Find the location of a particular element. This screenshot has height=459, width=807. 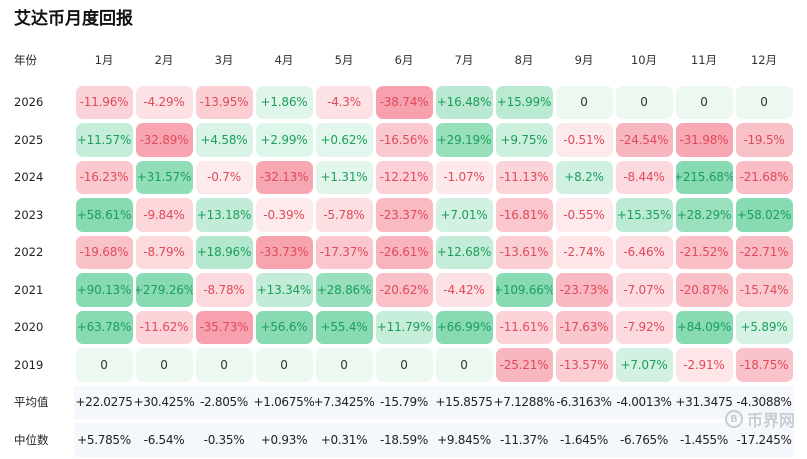

return-cell: -0.39% is located at coordinates (284, 215).